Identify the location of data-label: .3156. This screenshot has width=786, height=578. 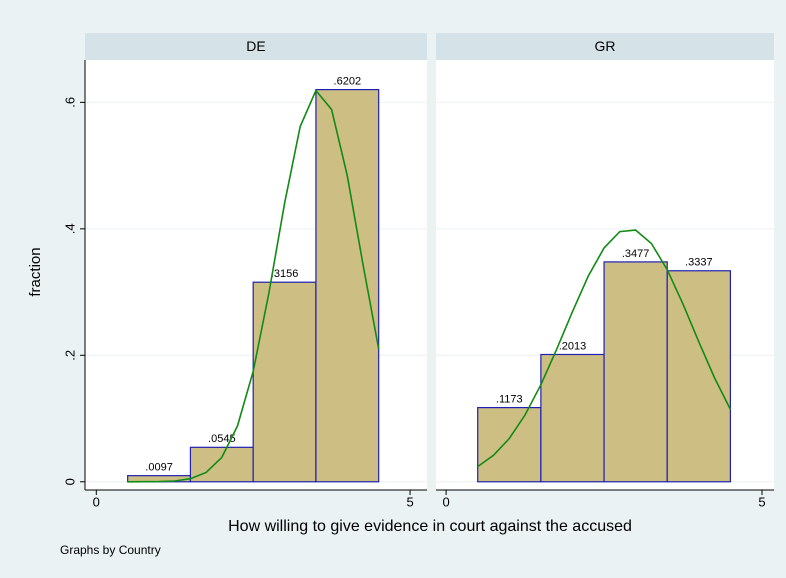
(285, 274).